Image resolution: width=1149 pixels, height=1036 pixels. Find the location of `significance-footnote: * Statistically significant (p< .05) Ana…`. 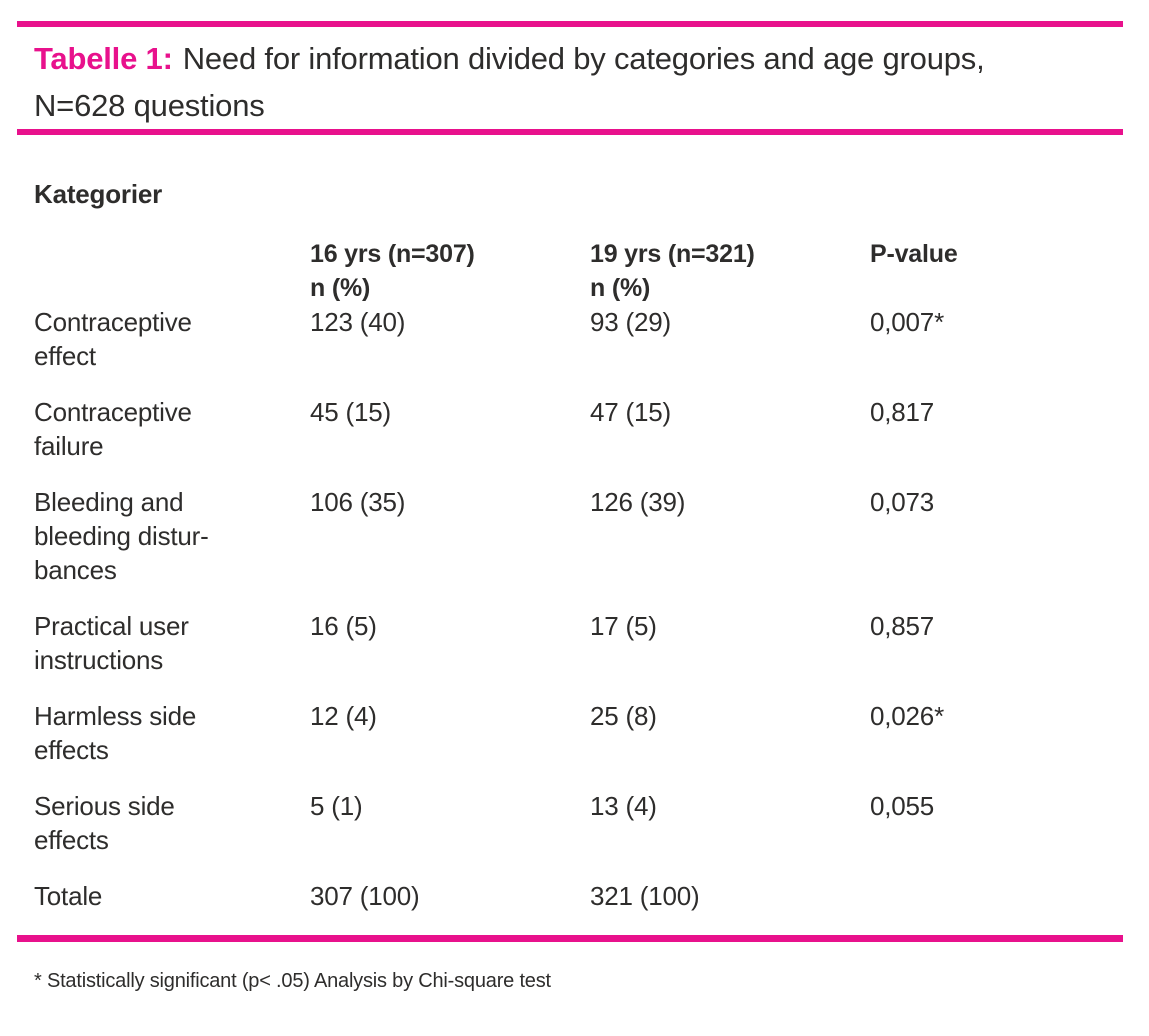

significance-footnote: * Statistically significant (p< .05) Ana… is located at coordinates (292, 981).